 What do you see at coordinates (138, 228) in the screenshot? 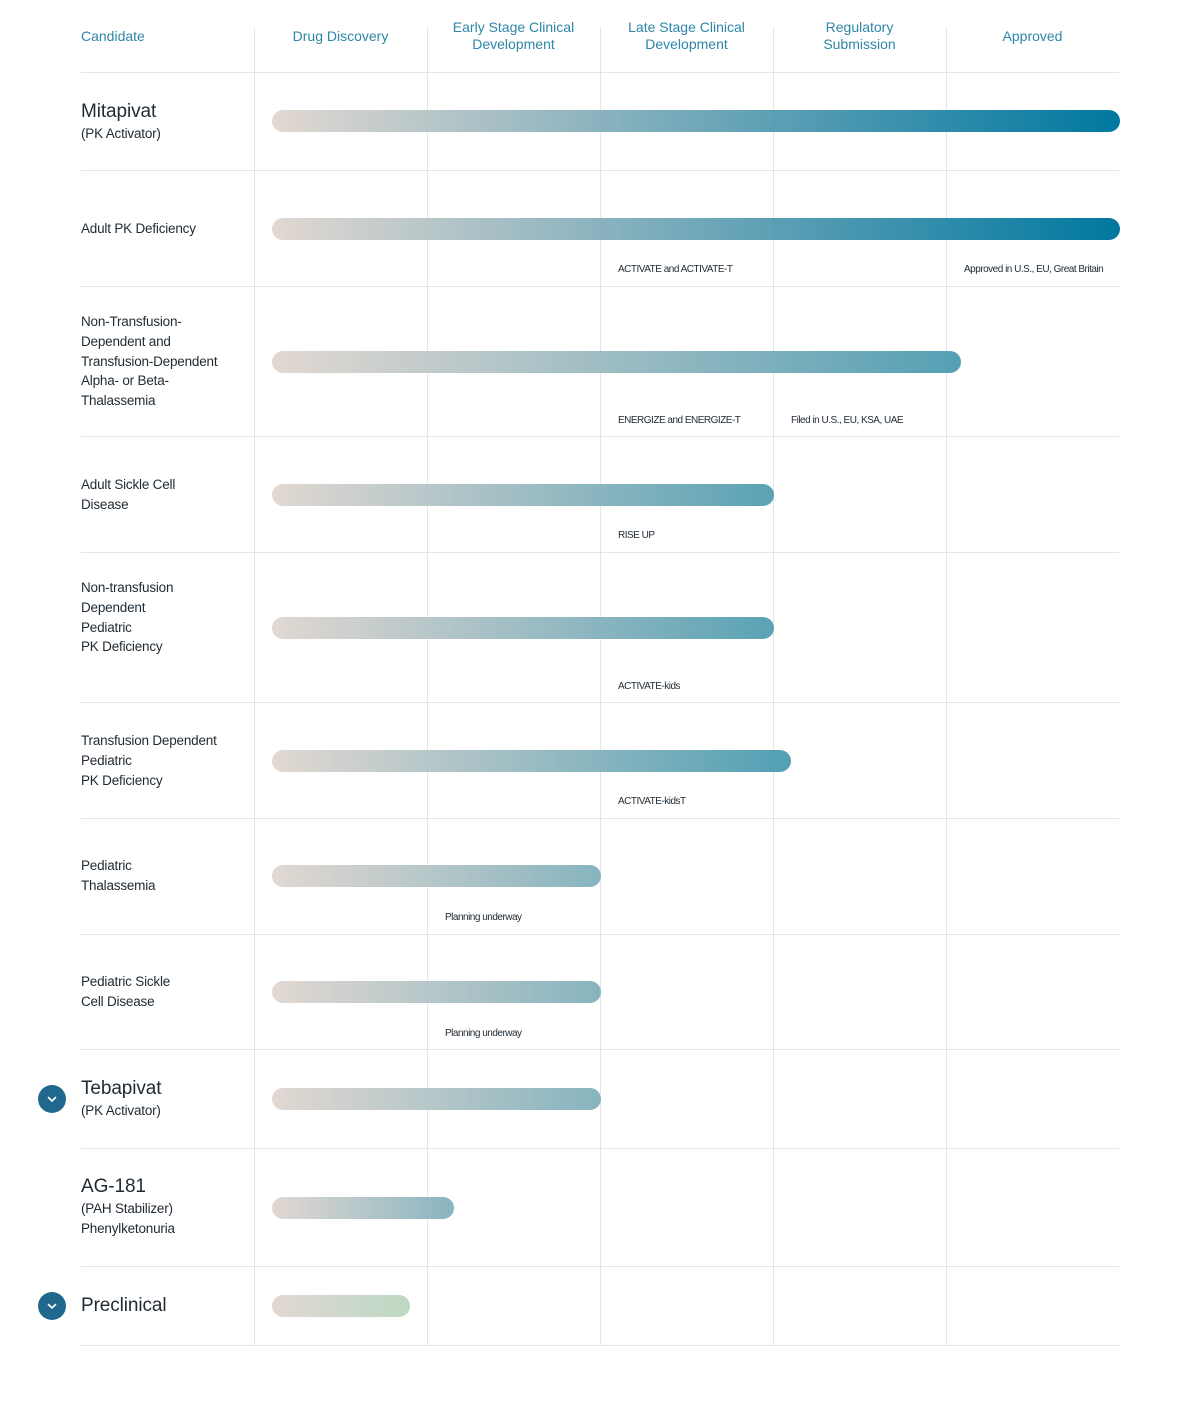
I see `indication-label: Adult PK Deficiency` at bounding box center [138, 228].